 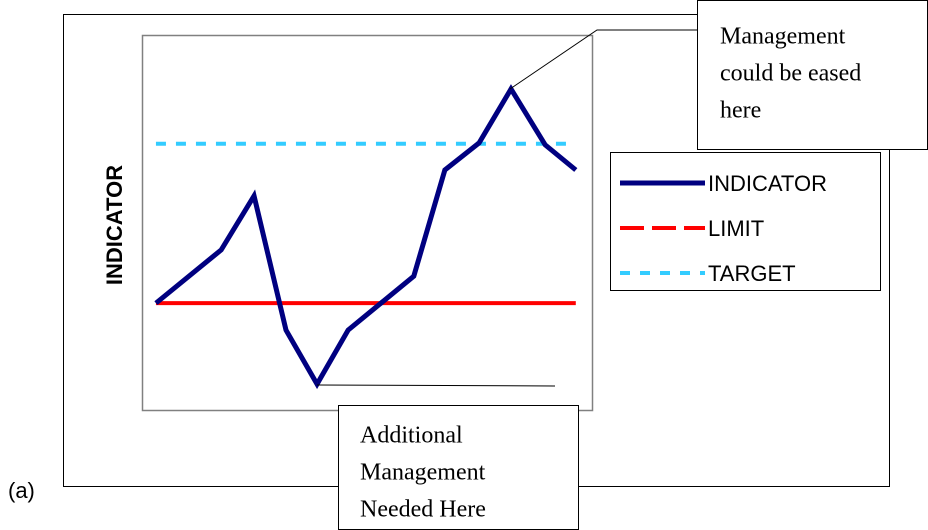 What do you see at coordinates (790, 74) in the screenshot?
I see `callout-text: could be eased` at bounding box center [790, 74].